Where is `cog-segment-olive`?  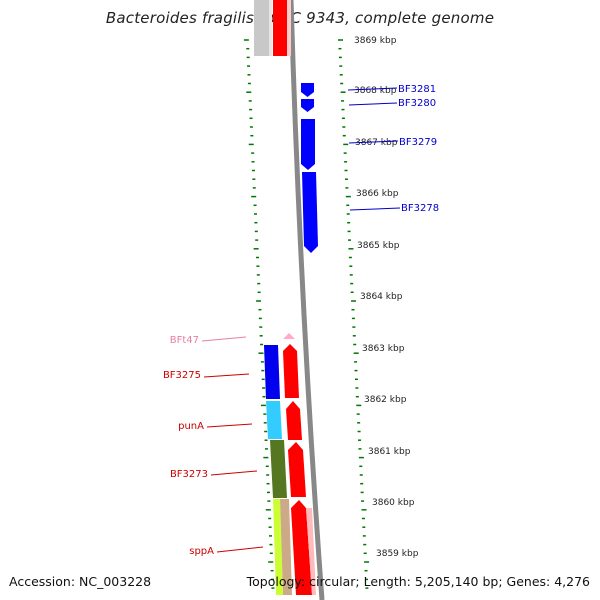
cog-segment-olive is located at coordinates (278, 469).